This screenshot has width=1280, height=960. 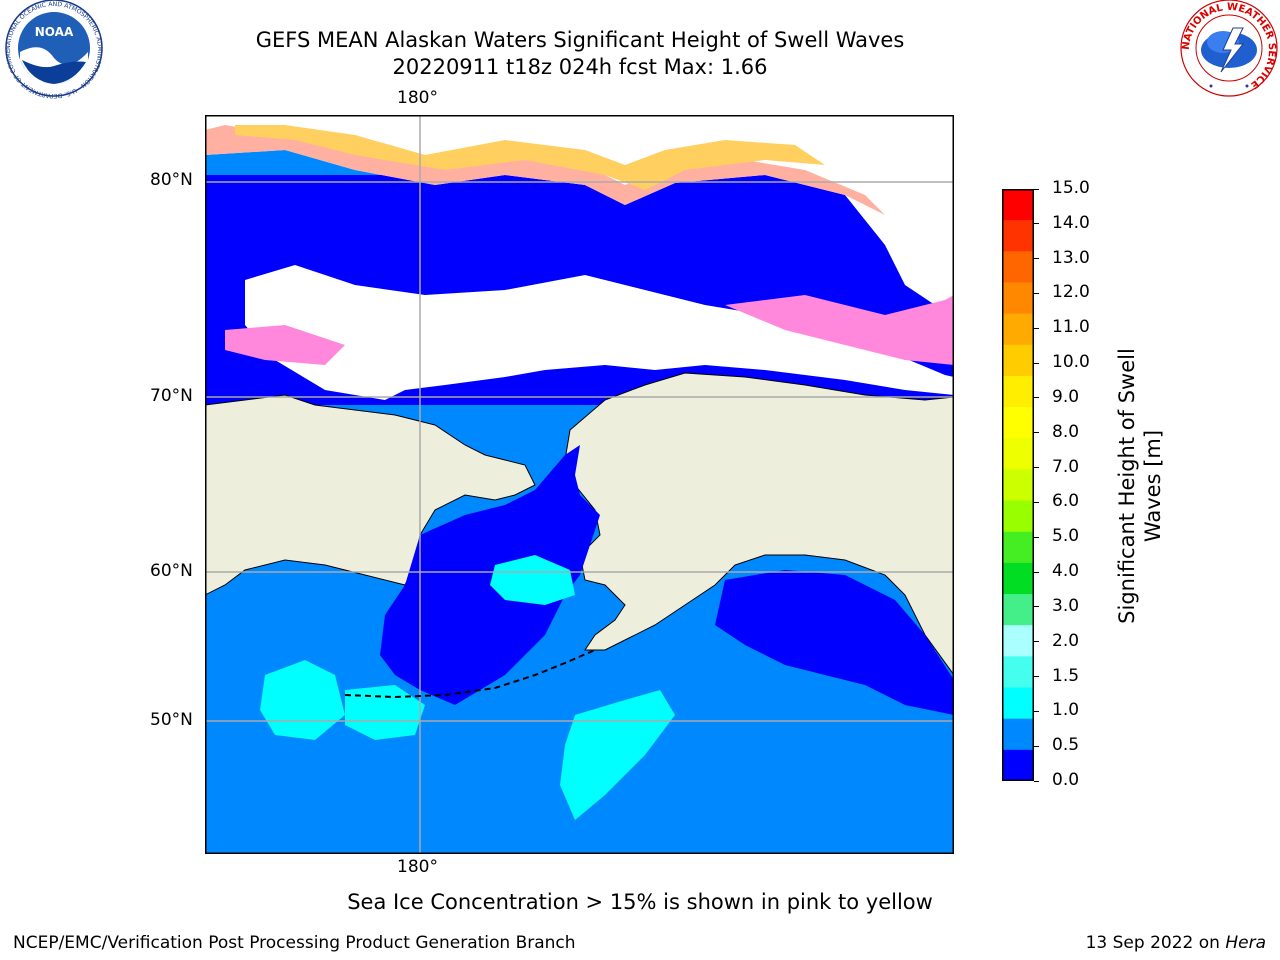 I want to click on colorbar-frame, so click(x=1018, y=485).